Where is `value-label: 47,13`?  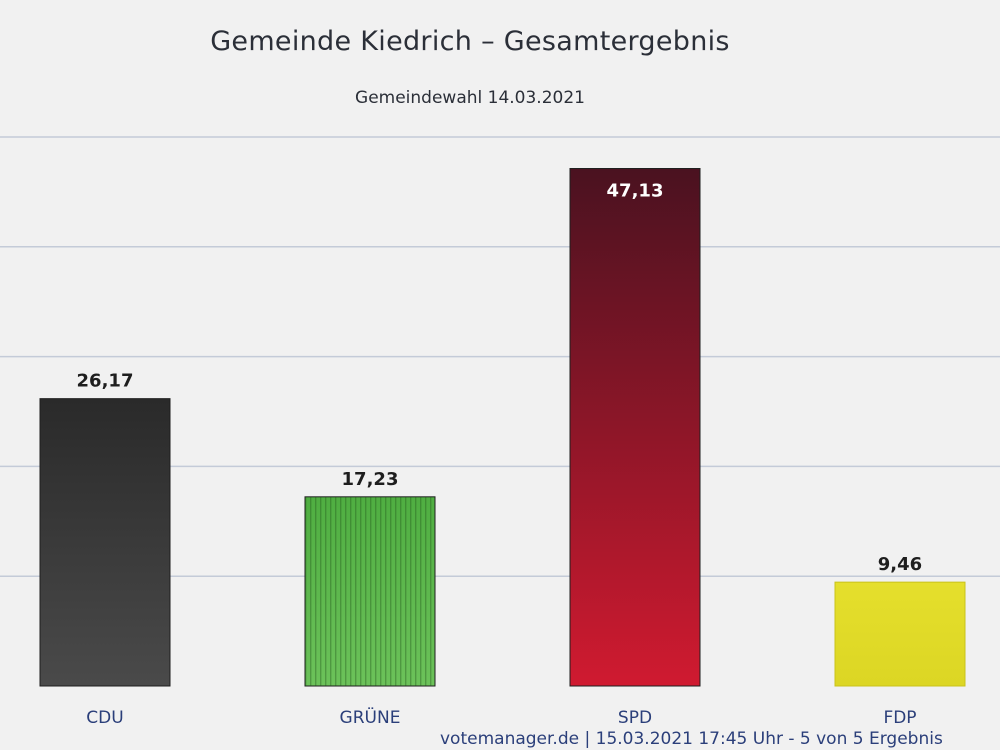
value-label: 47,13 is located at coordinates (635, 191).